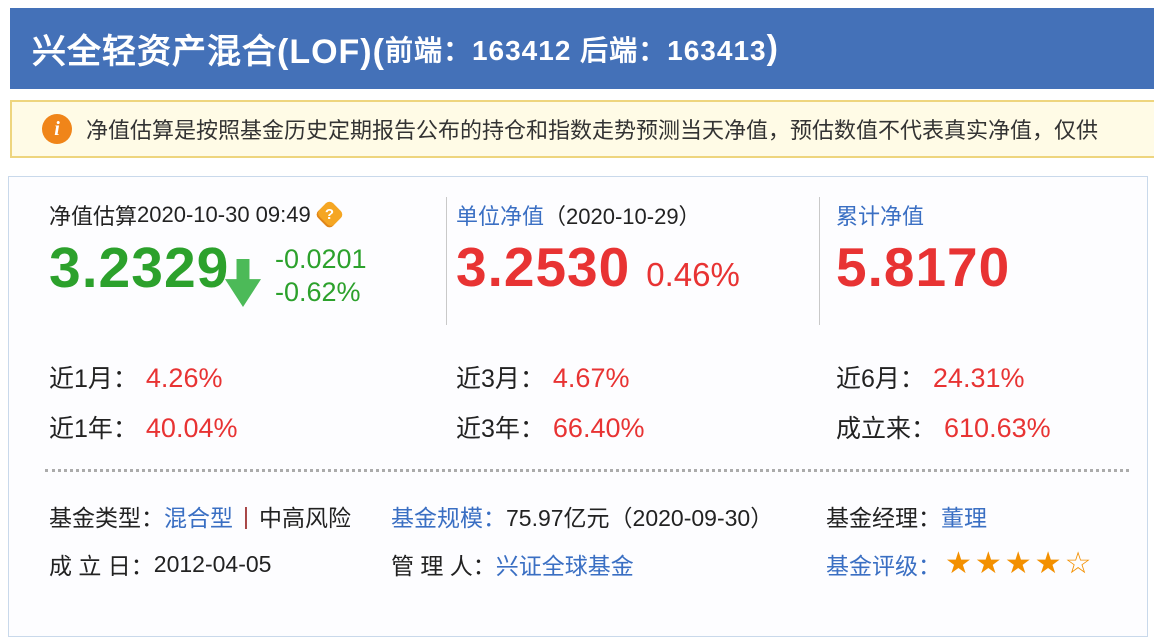 The width and height of the screenshot is (1154, 640). I want to click on admin-link: 兴证全球基金, so click(564, 566).